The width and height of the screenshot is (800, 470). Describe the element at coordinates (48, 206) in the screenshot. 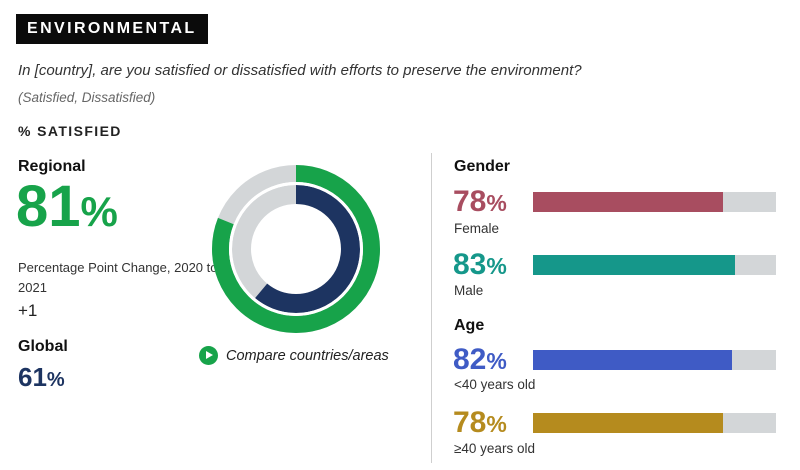

I see `regional-value-number: 81` at that location.